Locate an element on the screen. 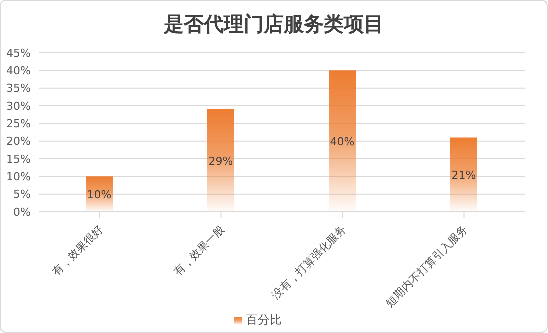 The image size is (548, 333). y-tick-label: 0% is located at coordinates (22, 212).